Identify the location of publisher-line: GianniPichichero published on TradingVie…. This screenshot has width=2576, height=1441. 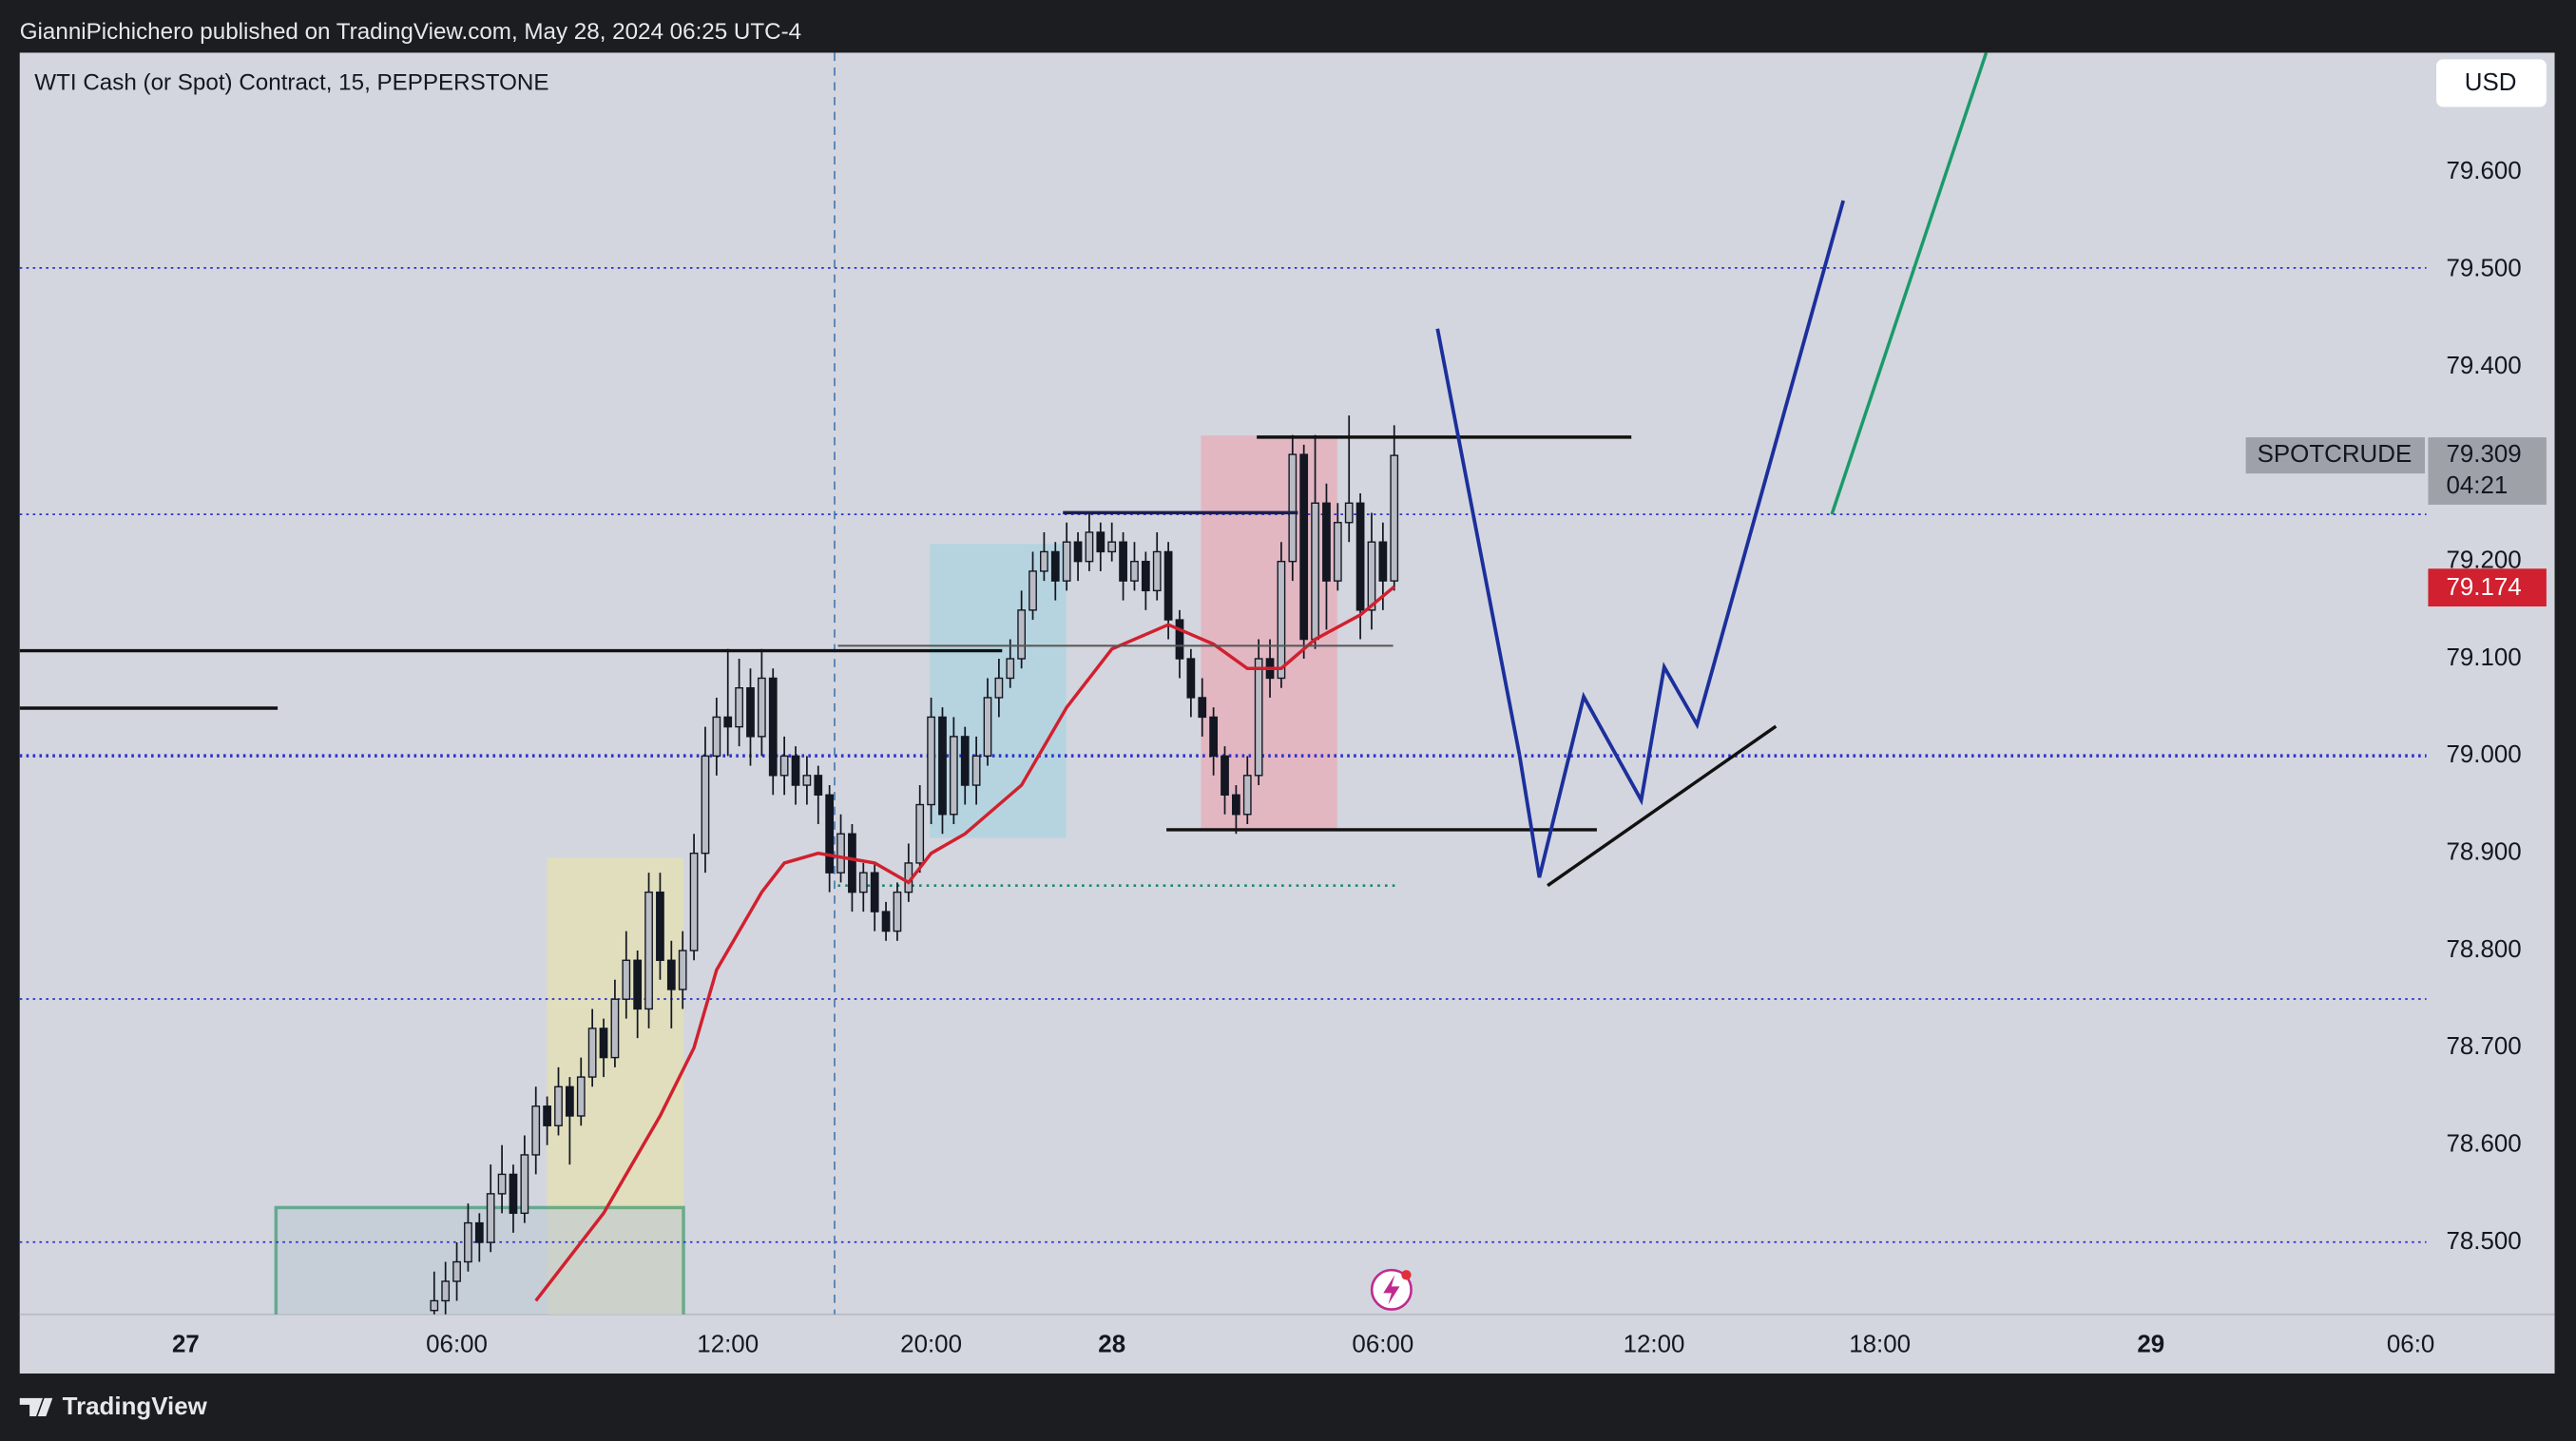
(411, 32).